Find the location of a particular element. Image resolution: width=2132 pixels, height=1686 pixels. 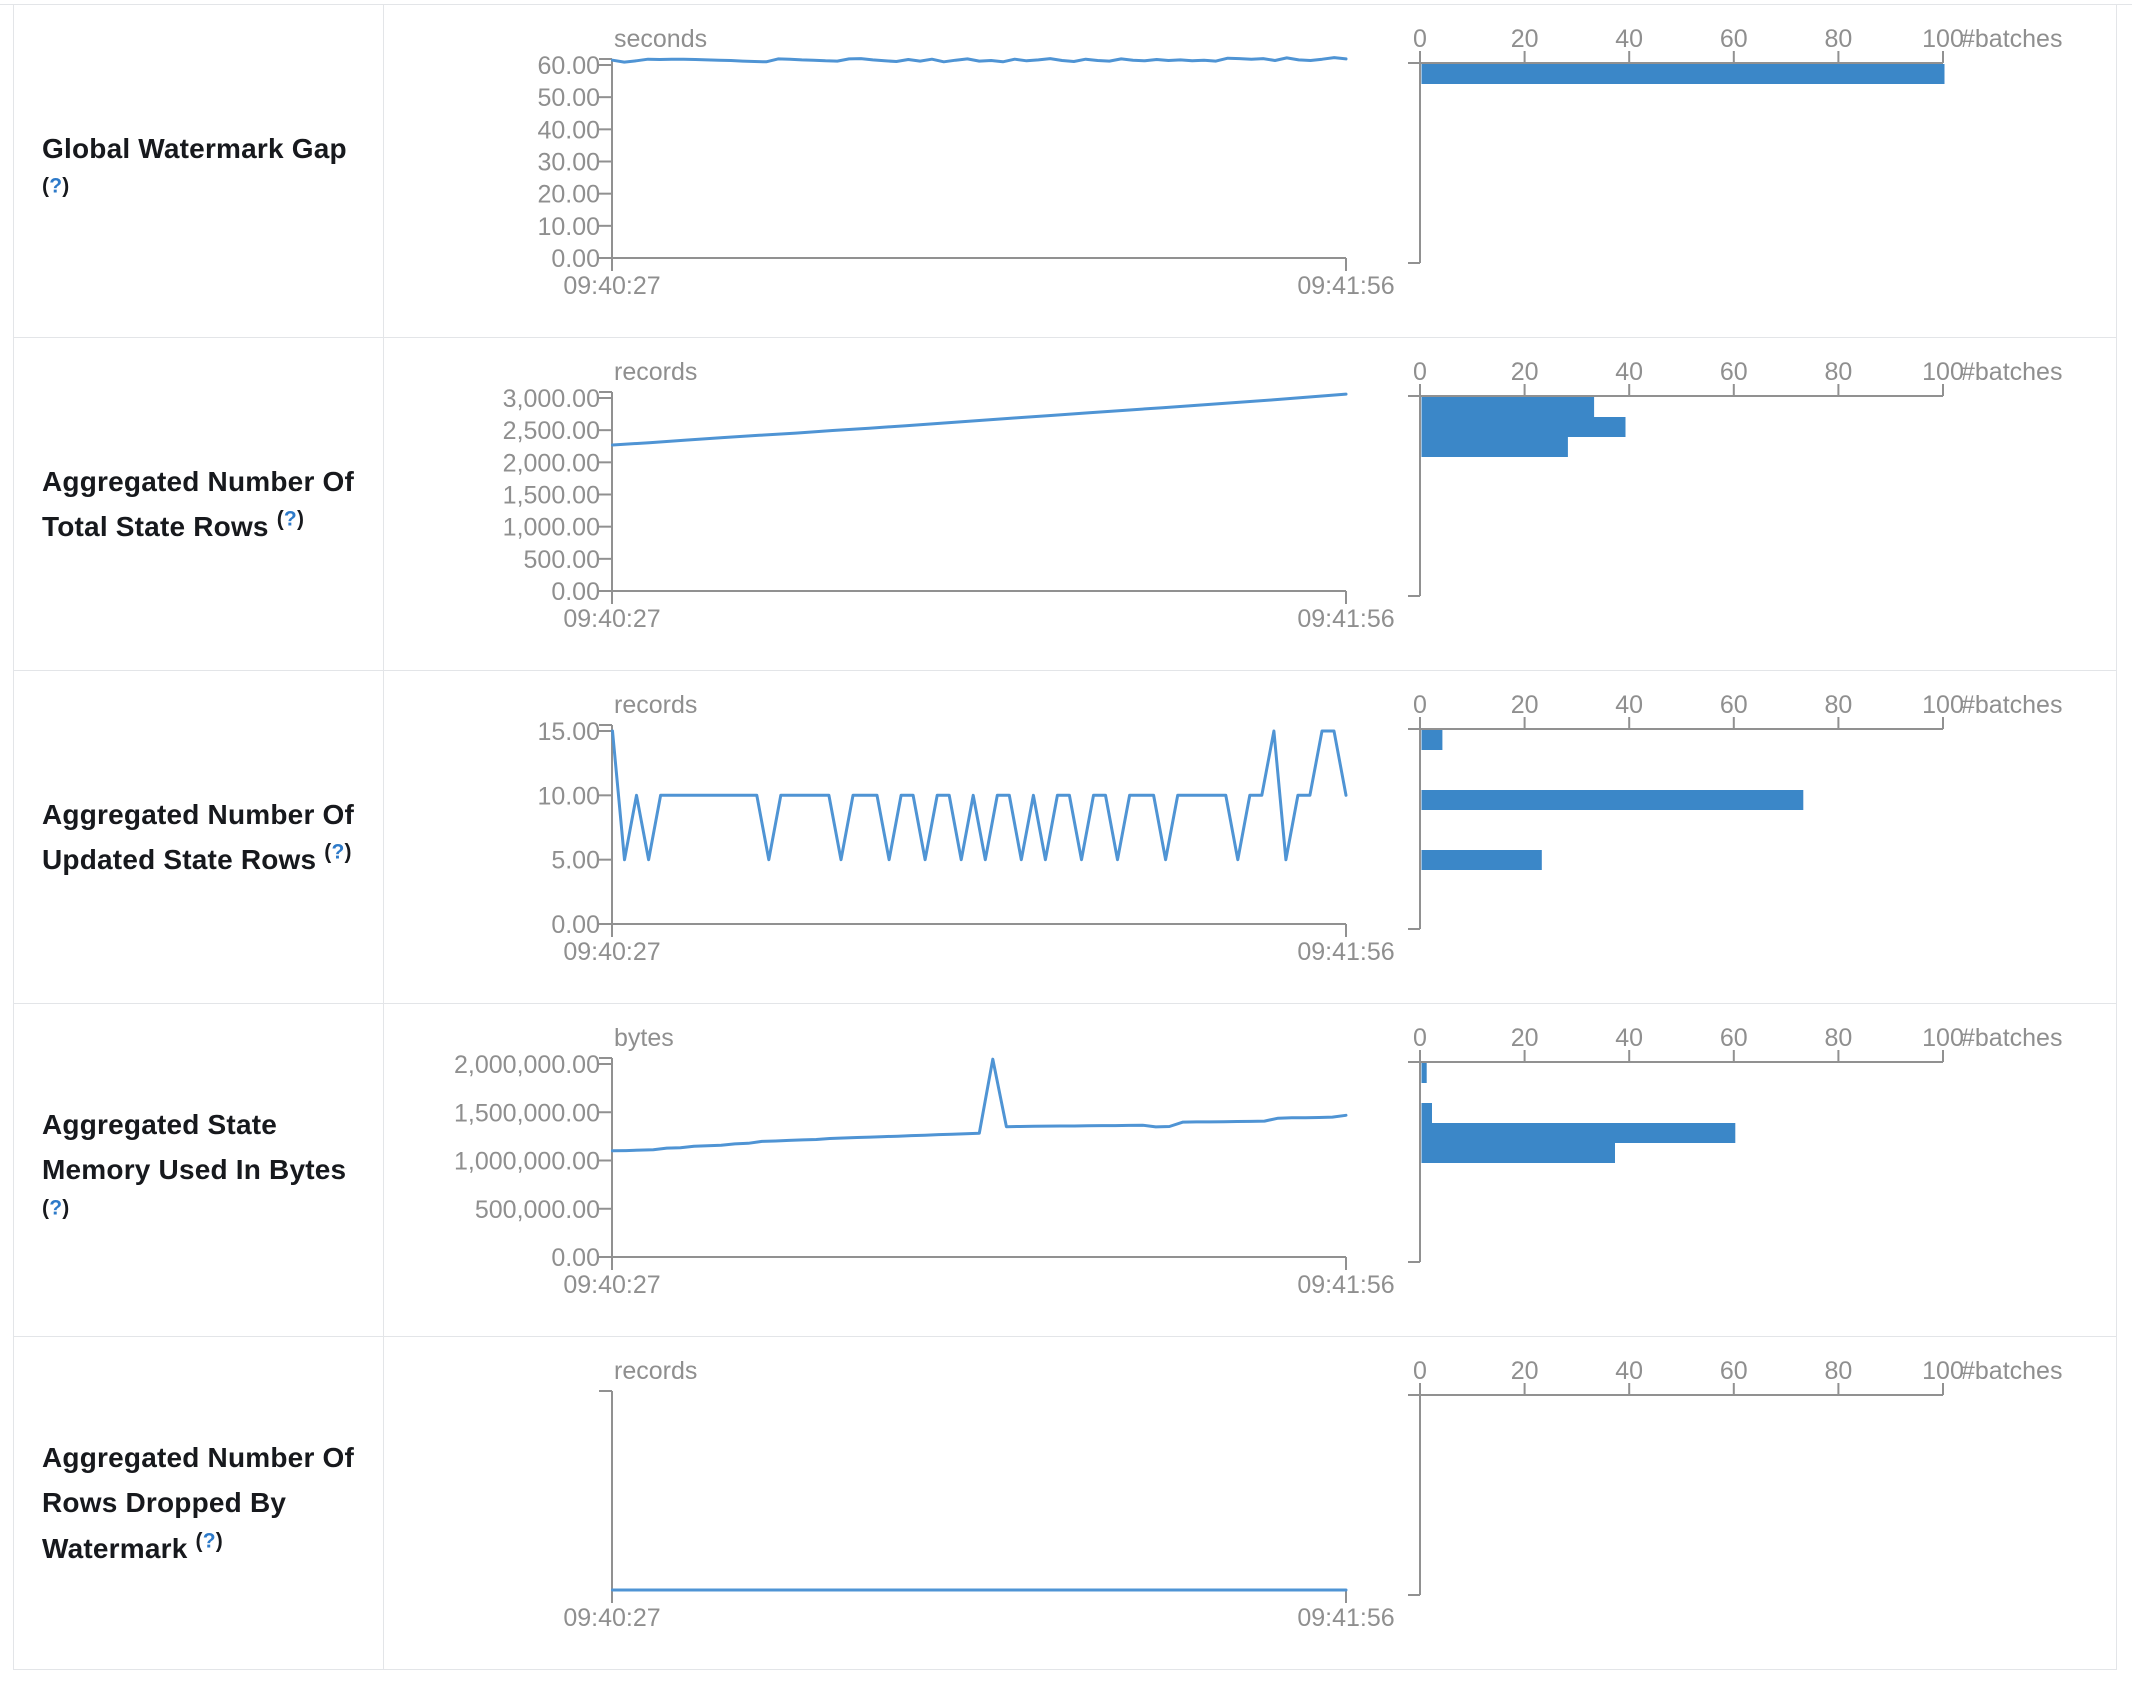

y-tick-label: 5.00 is located at coordinates (575, 861).